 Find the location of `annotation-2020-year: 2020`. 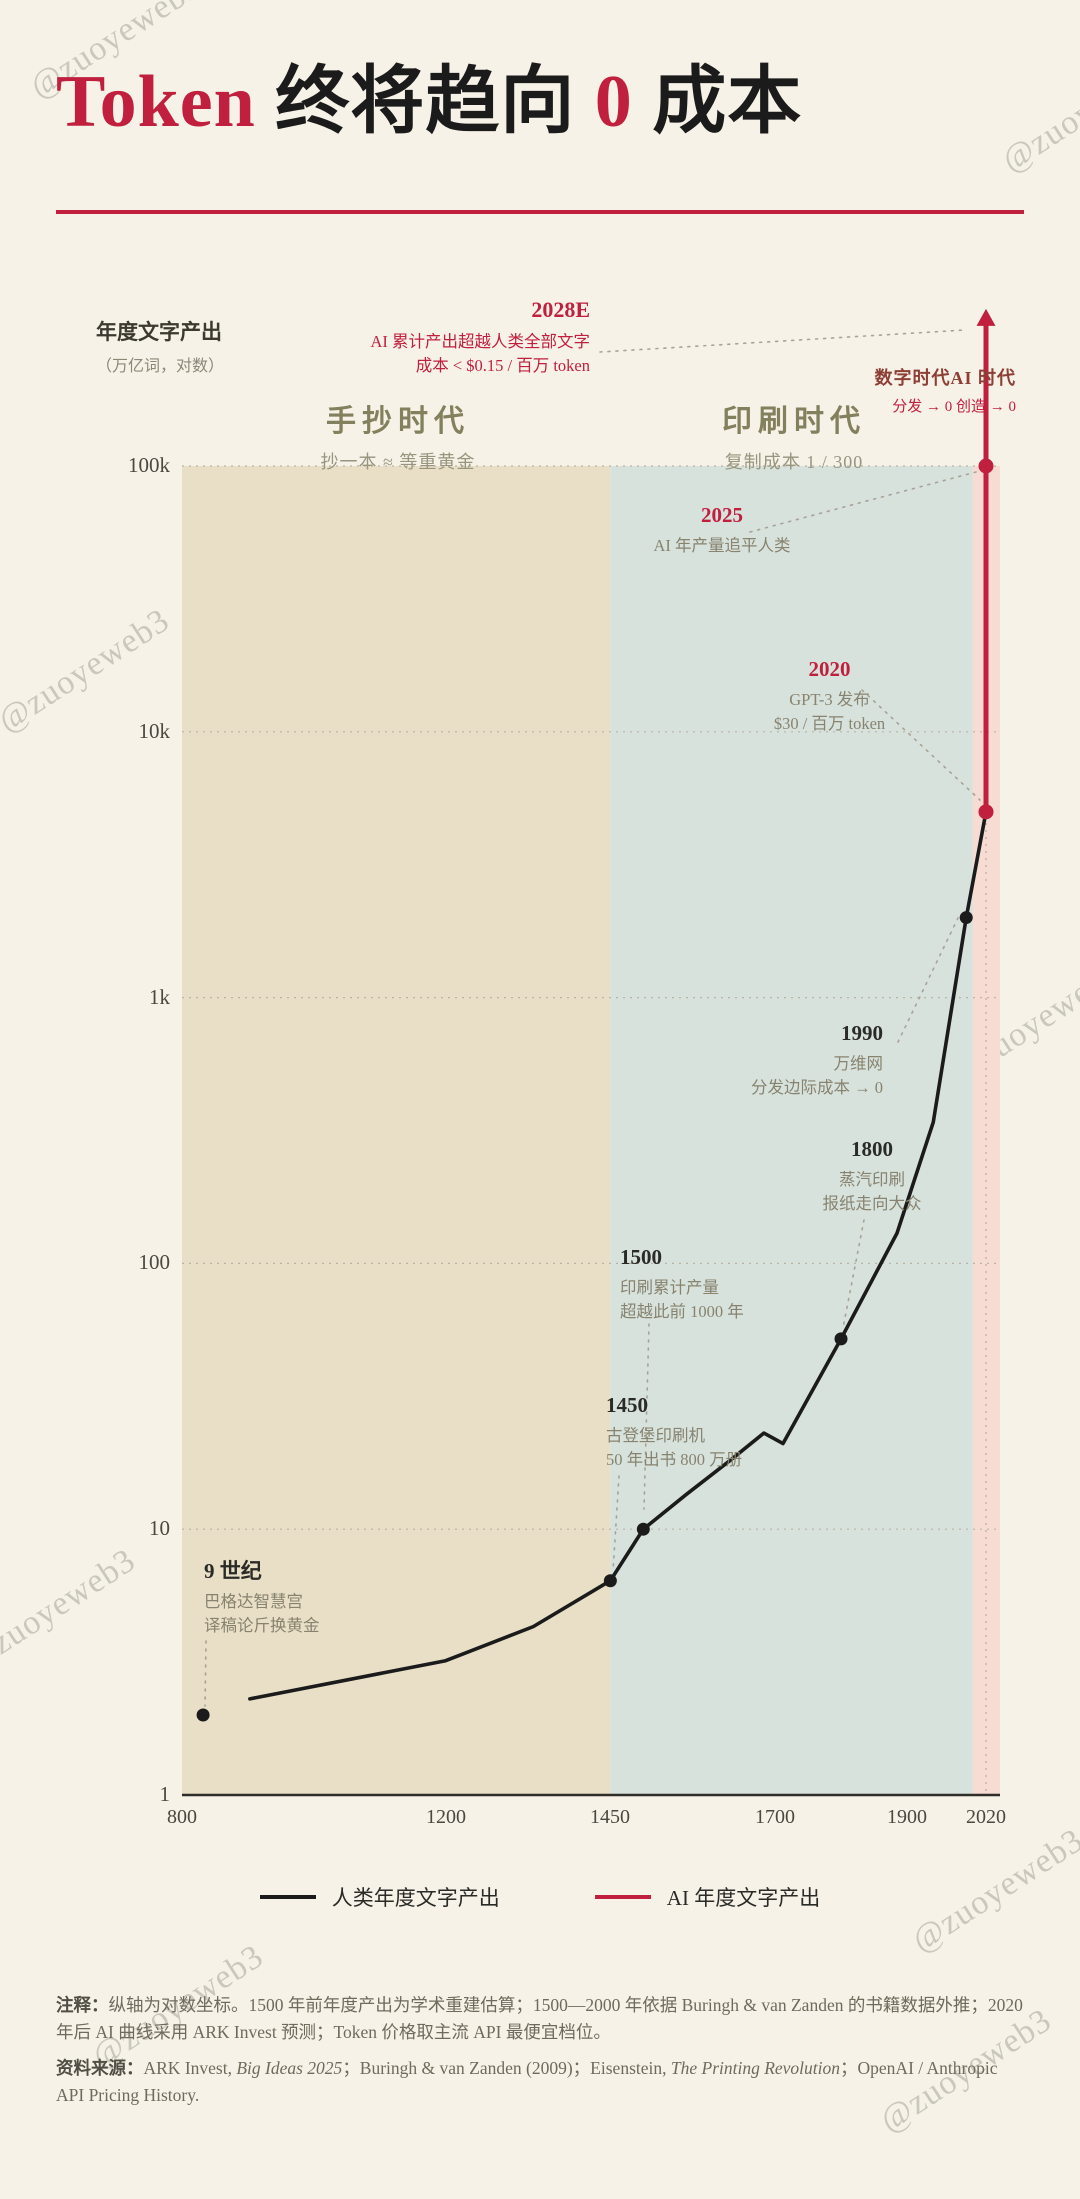

annotation-2020-year: 2020 is located at coordinates (829, 669).